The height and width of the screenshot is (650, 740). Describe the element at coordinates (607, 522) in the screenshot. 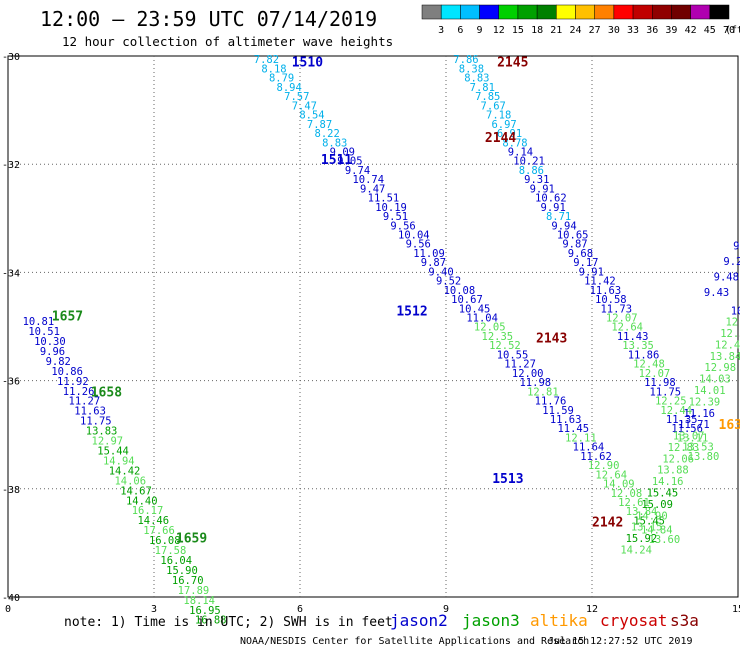

I see `track-label: 2142` at that location.